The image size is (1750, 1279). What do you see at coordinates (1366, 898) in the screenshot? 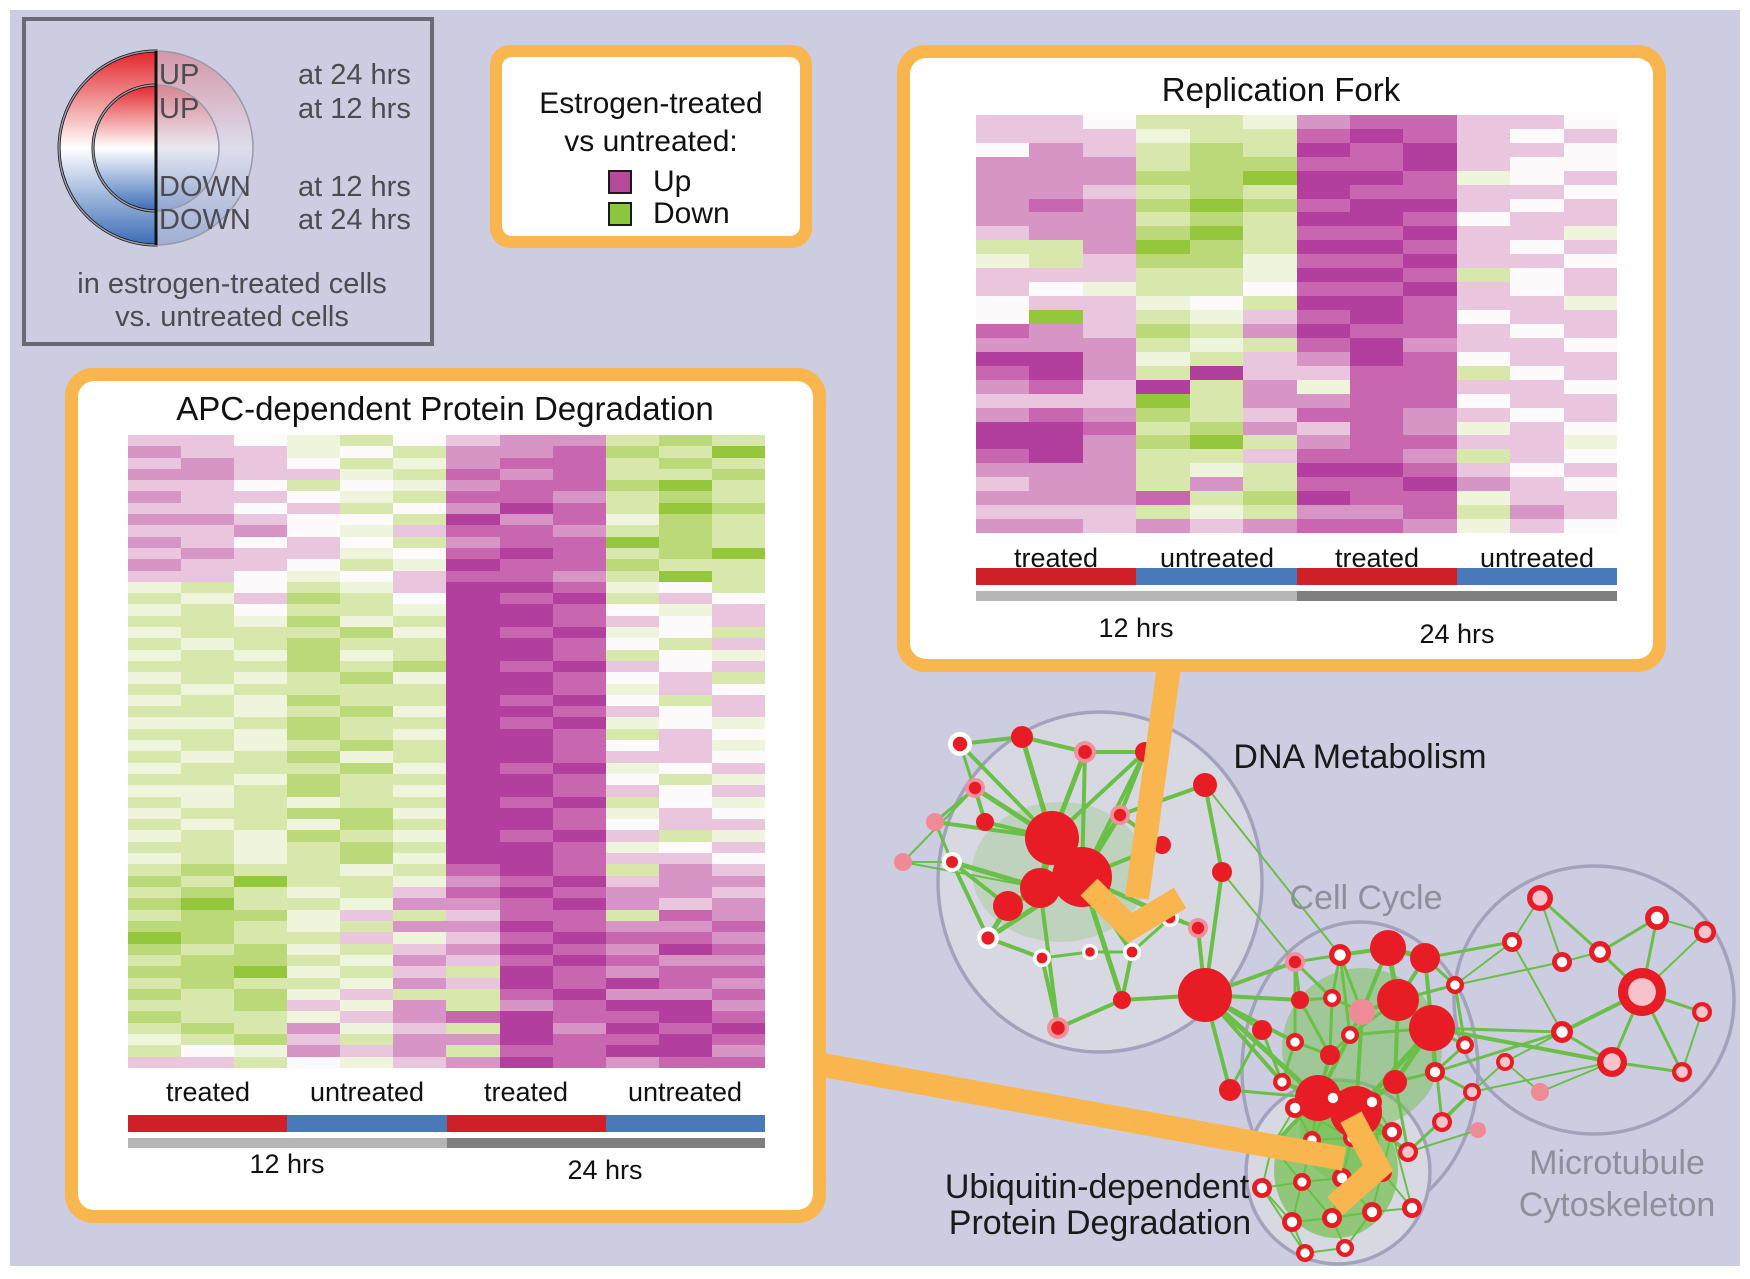
I see `cluster-label-cell-cycle: Cell Cycle` at bounding box center [1366, 898].